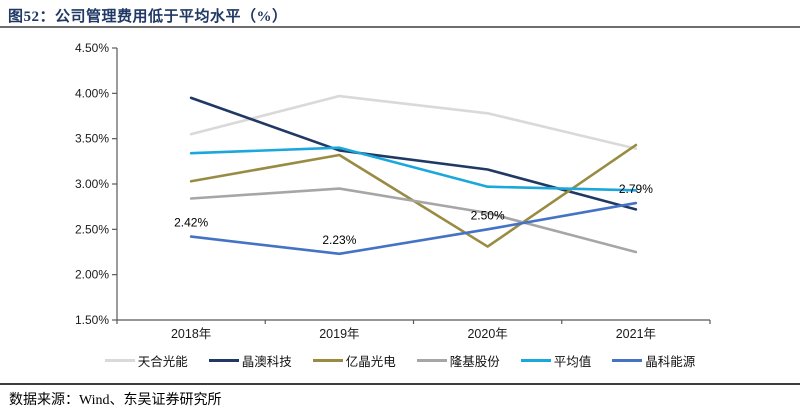 This screenshot has height=412, width=800. Describe the element at coordinates (636, 334) in the screenshot. I see `svg-text: 2021年` at that location.